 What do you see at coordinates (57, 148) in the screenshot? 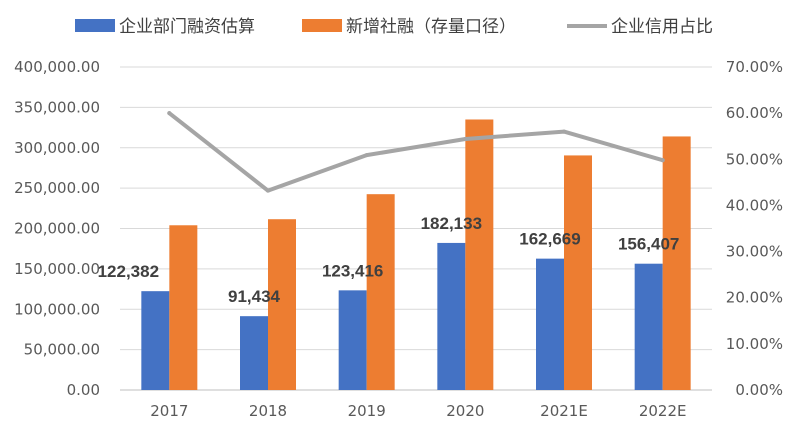
I see `y-left-tick-label: 300,000.00` at bounding box center [57, 148].